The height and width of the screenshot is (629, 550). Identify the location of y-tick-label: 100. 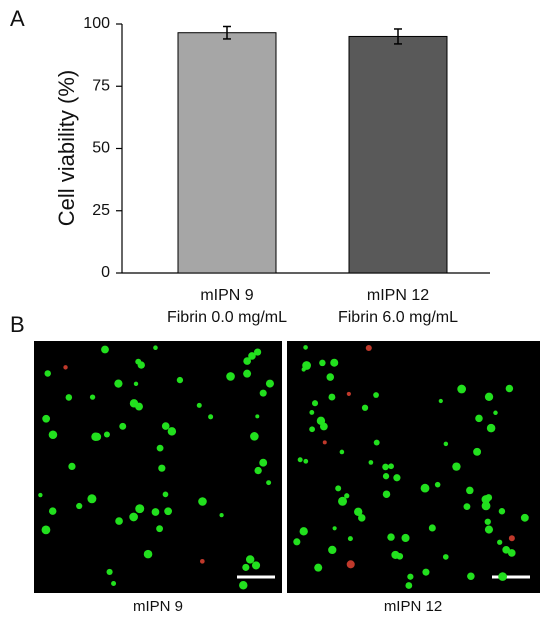
(96, 23).